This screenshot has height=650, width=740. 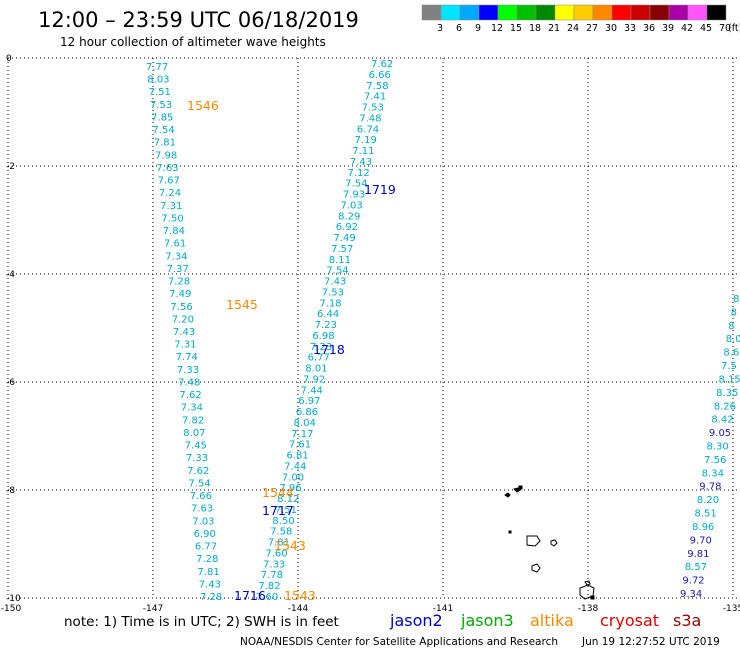 I want to click on wave-height-value: 6.81, so click(x=298, y=456).